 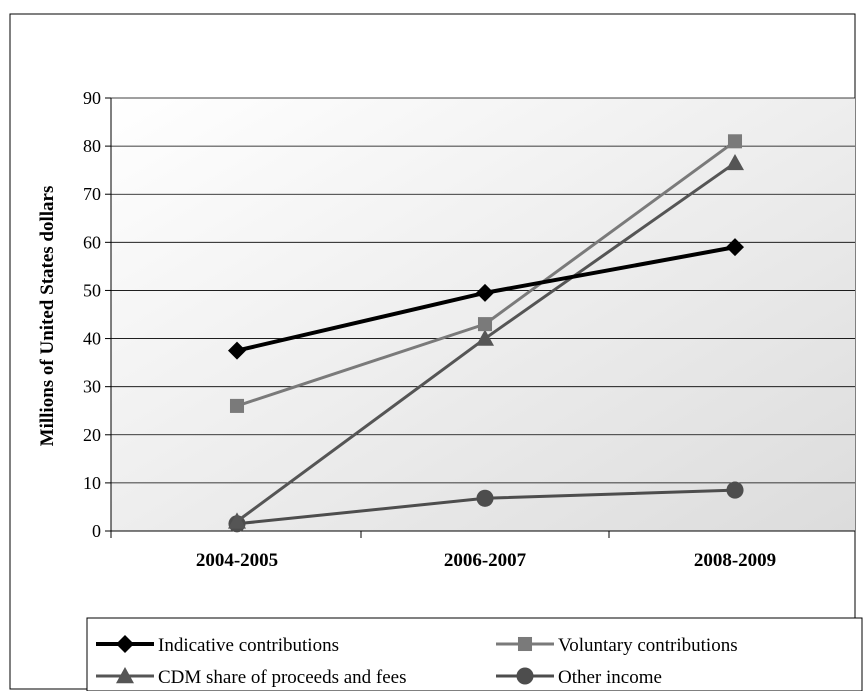 I want to click on y-tick-label: 80, so click(x=92, y=146).